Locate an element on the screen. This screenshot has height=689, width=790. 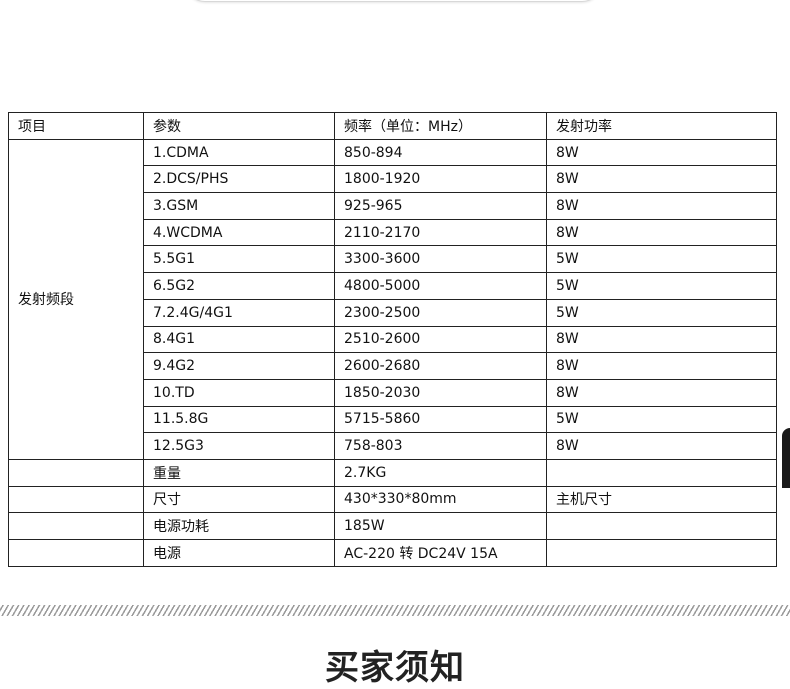
table-row: 6.5G2 4800-5000 5W is located at coordinates (393, 286).